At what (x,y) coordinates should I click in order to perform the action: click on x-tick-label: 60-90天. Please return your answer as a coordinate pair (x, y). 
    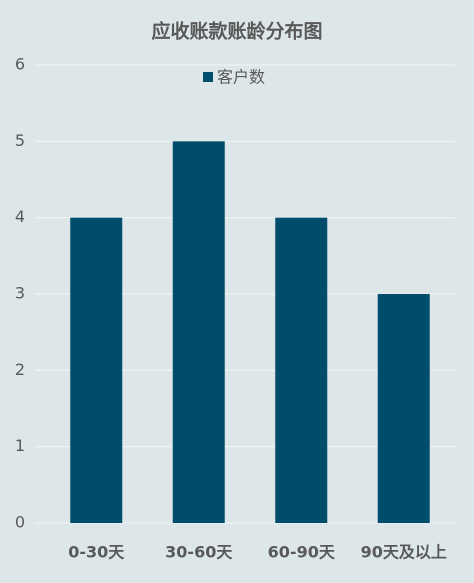
    Looking at the image, I should click on (302, 552).